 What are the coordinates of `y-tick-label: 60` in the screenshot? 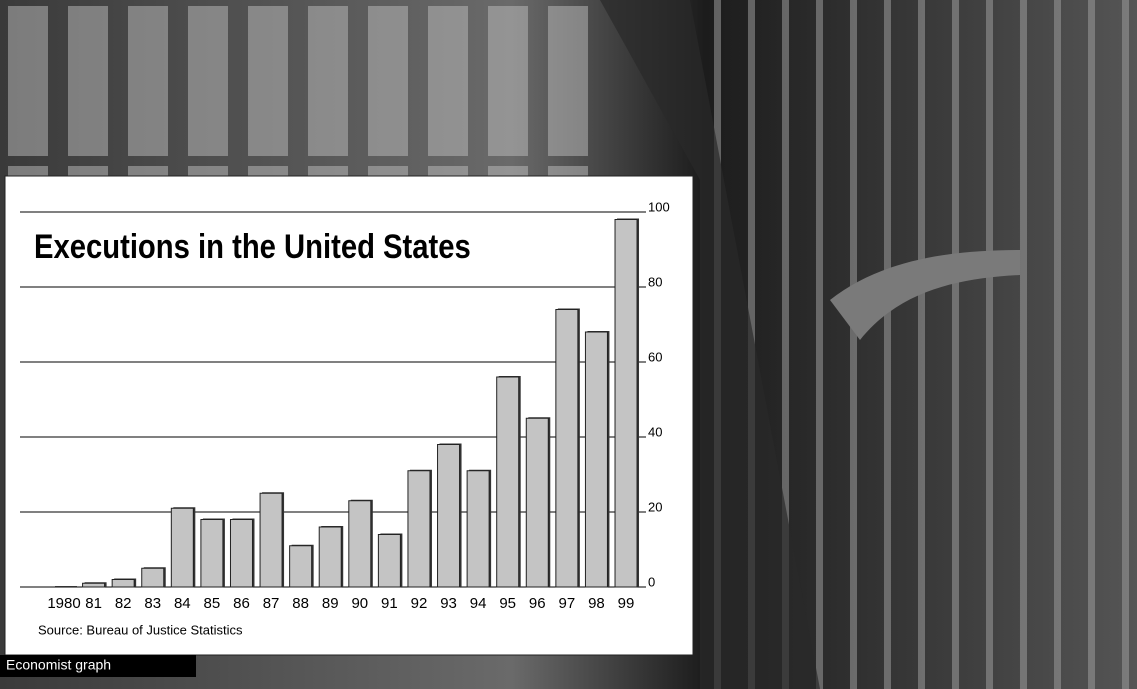 It's located at (655, 356).